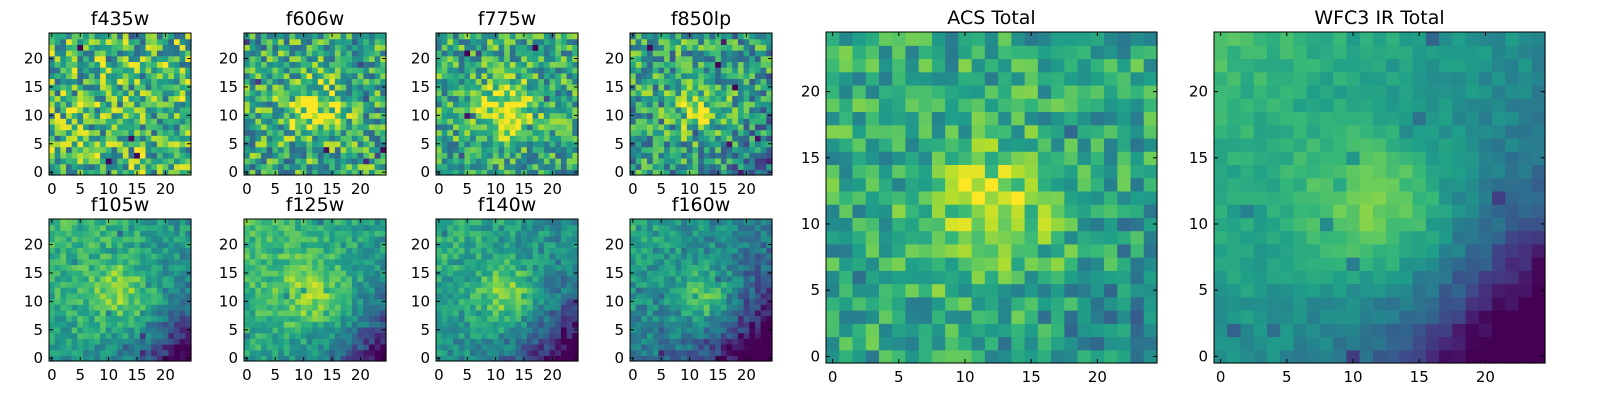  I want to click on y-tick-label: 10, so click(228, 115).